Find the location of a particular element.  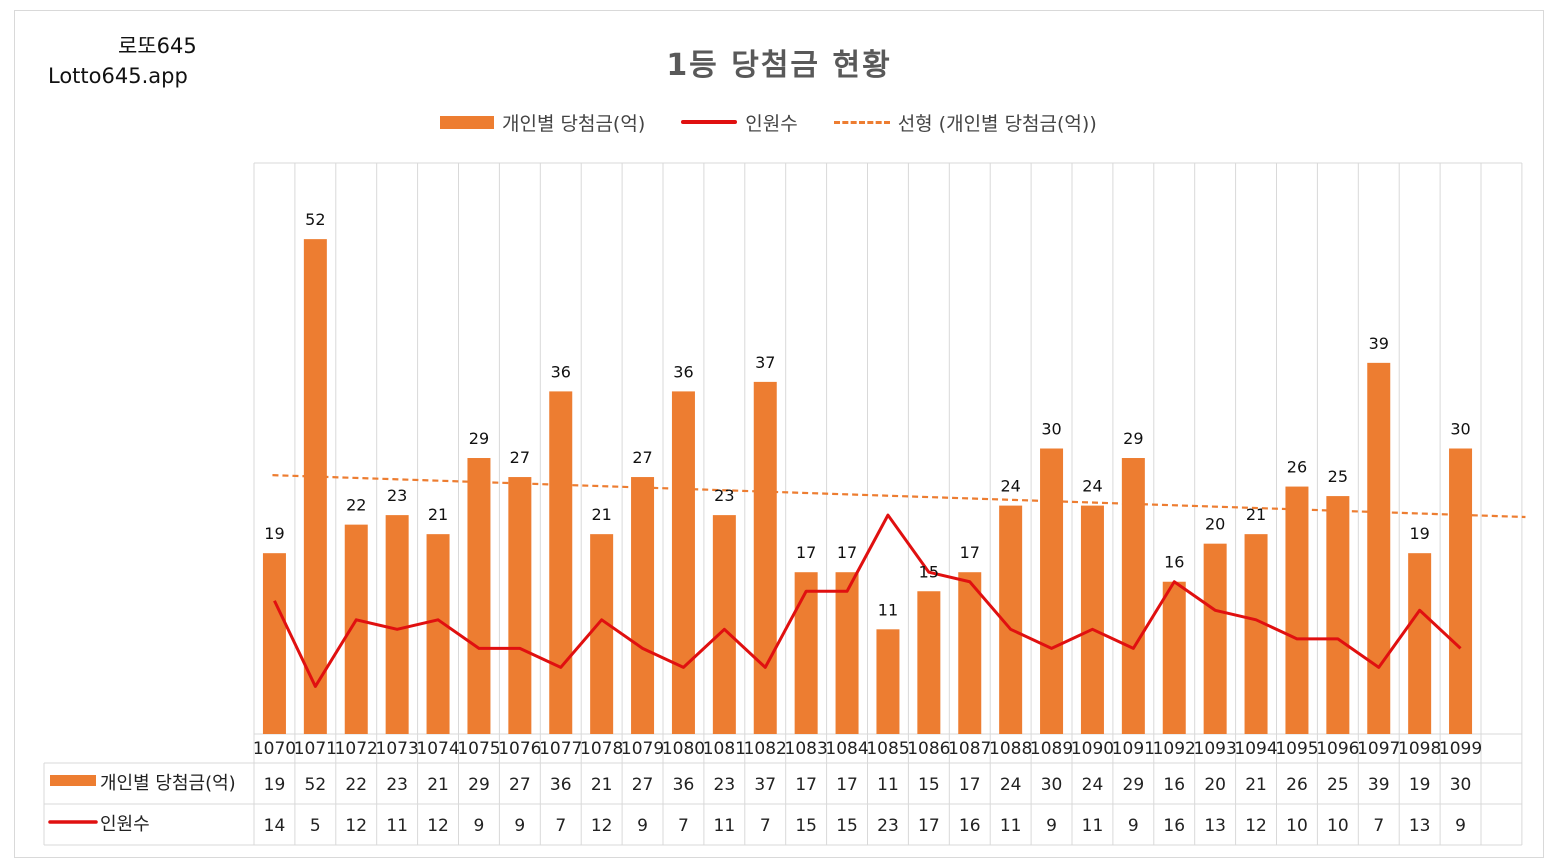

table-winners-1080: 7 is located at coordinates (683, 826).